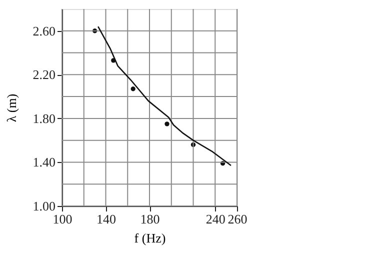 The height and width of the screenshot is (275, 374). What do you see at coordinates (106, 219) in the screenshot?
I see `x-tick-label: 140` at bounding box center [106, 219].